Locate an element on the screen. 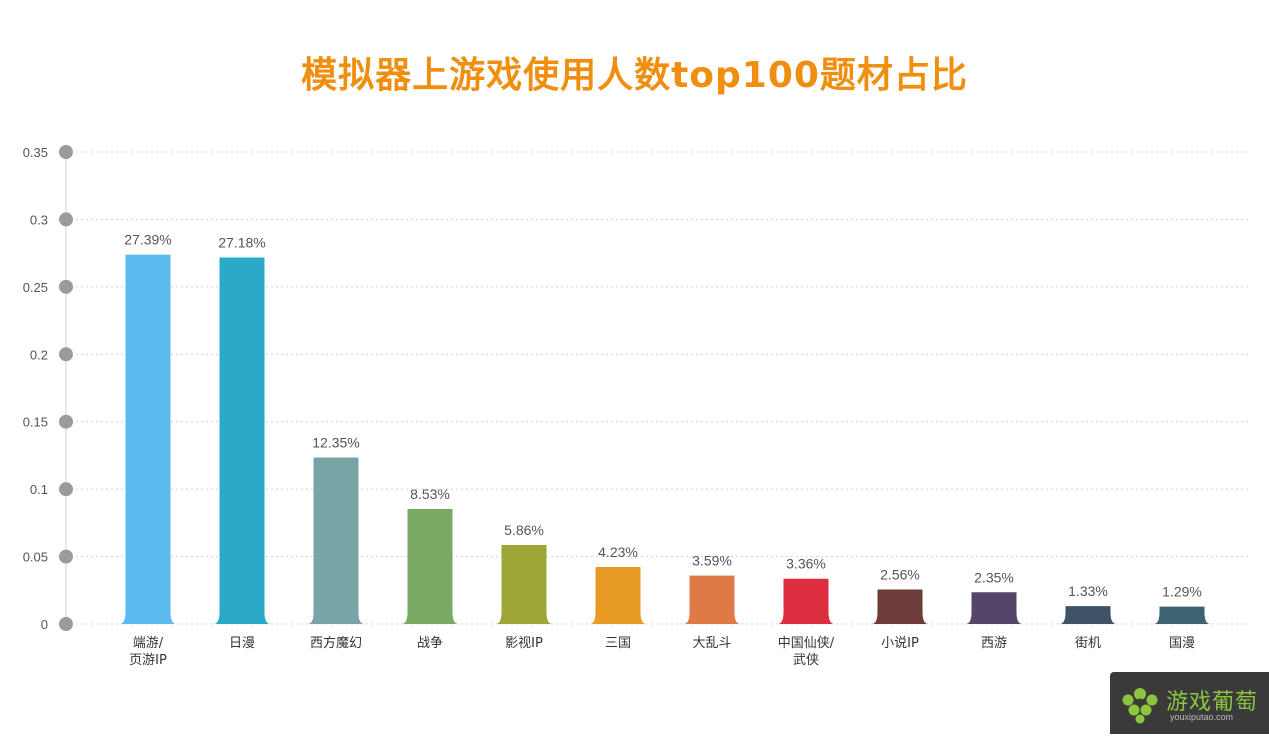 The image size is (1269, 741). y-tick-label: 0.2 is located at coordinates (39, 354).